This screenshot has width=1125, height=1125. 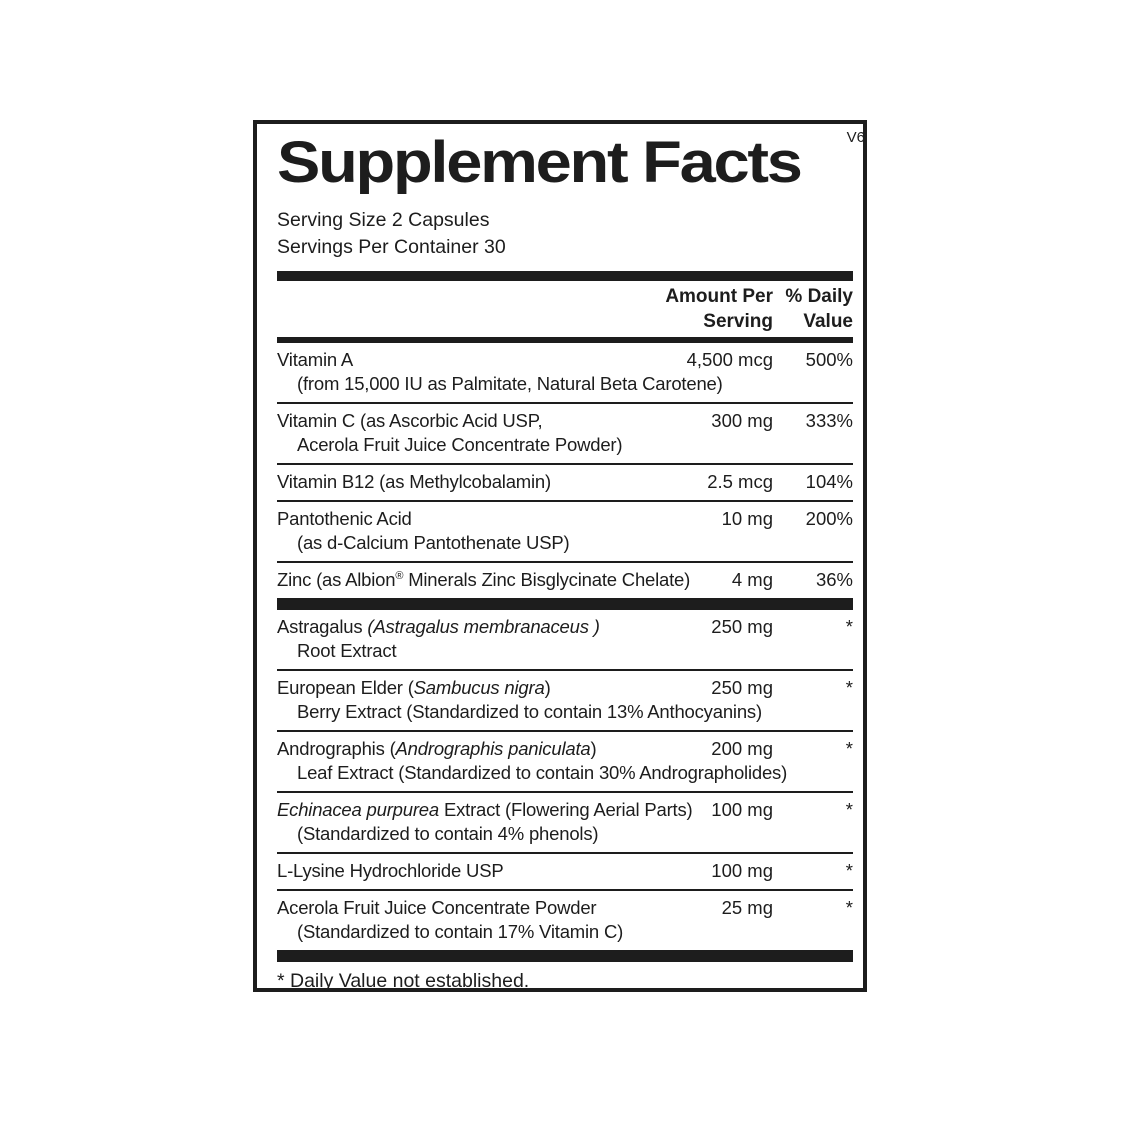 I want to click on ingredient-name-text: Zinc (as Albion, so click(x=336, y=579).